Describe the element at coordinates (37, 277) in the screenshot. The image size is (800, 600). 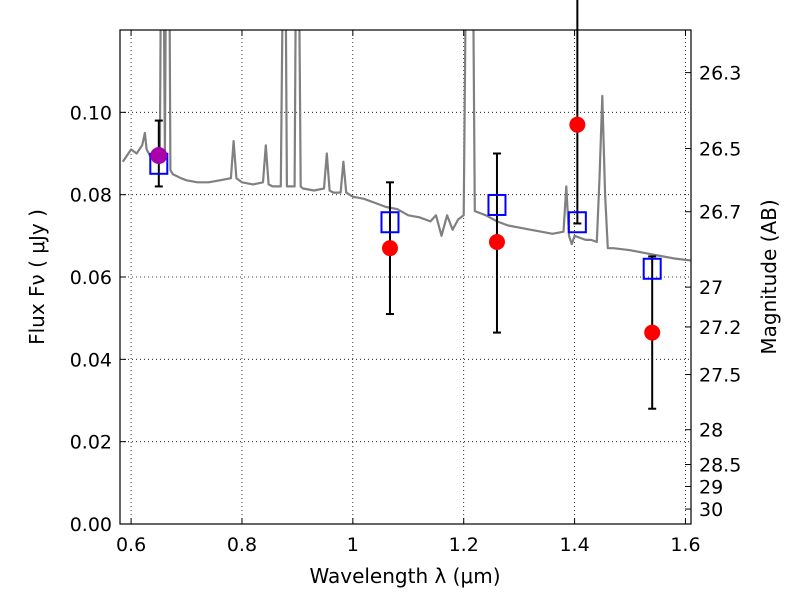
I see `y-axis-label: Flux Fν ( μJy )` at that location.